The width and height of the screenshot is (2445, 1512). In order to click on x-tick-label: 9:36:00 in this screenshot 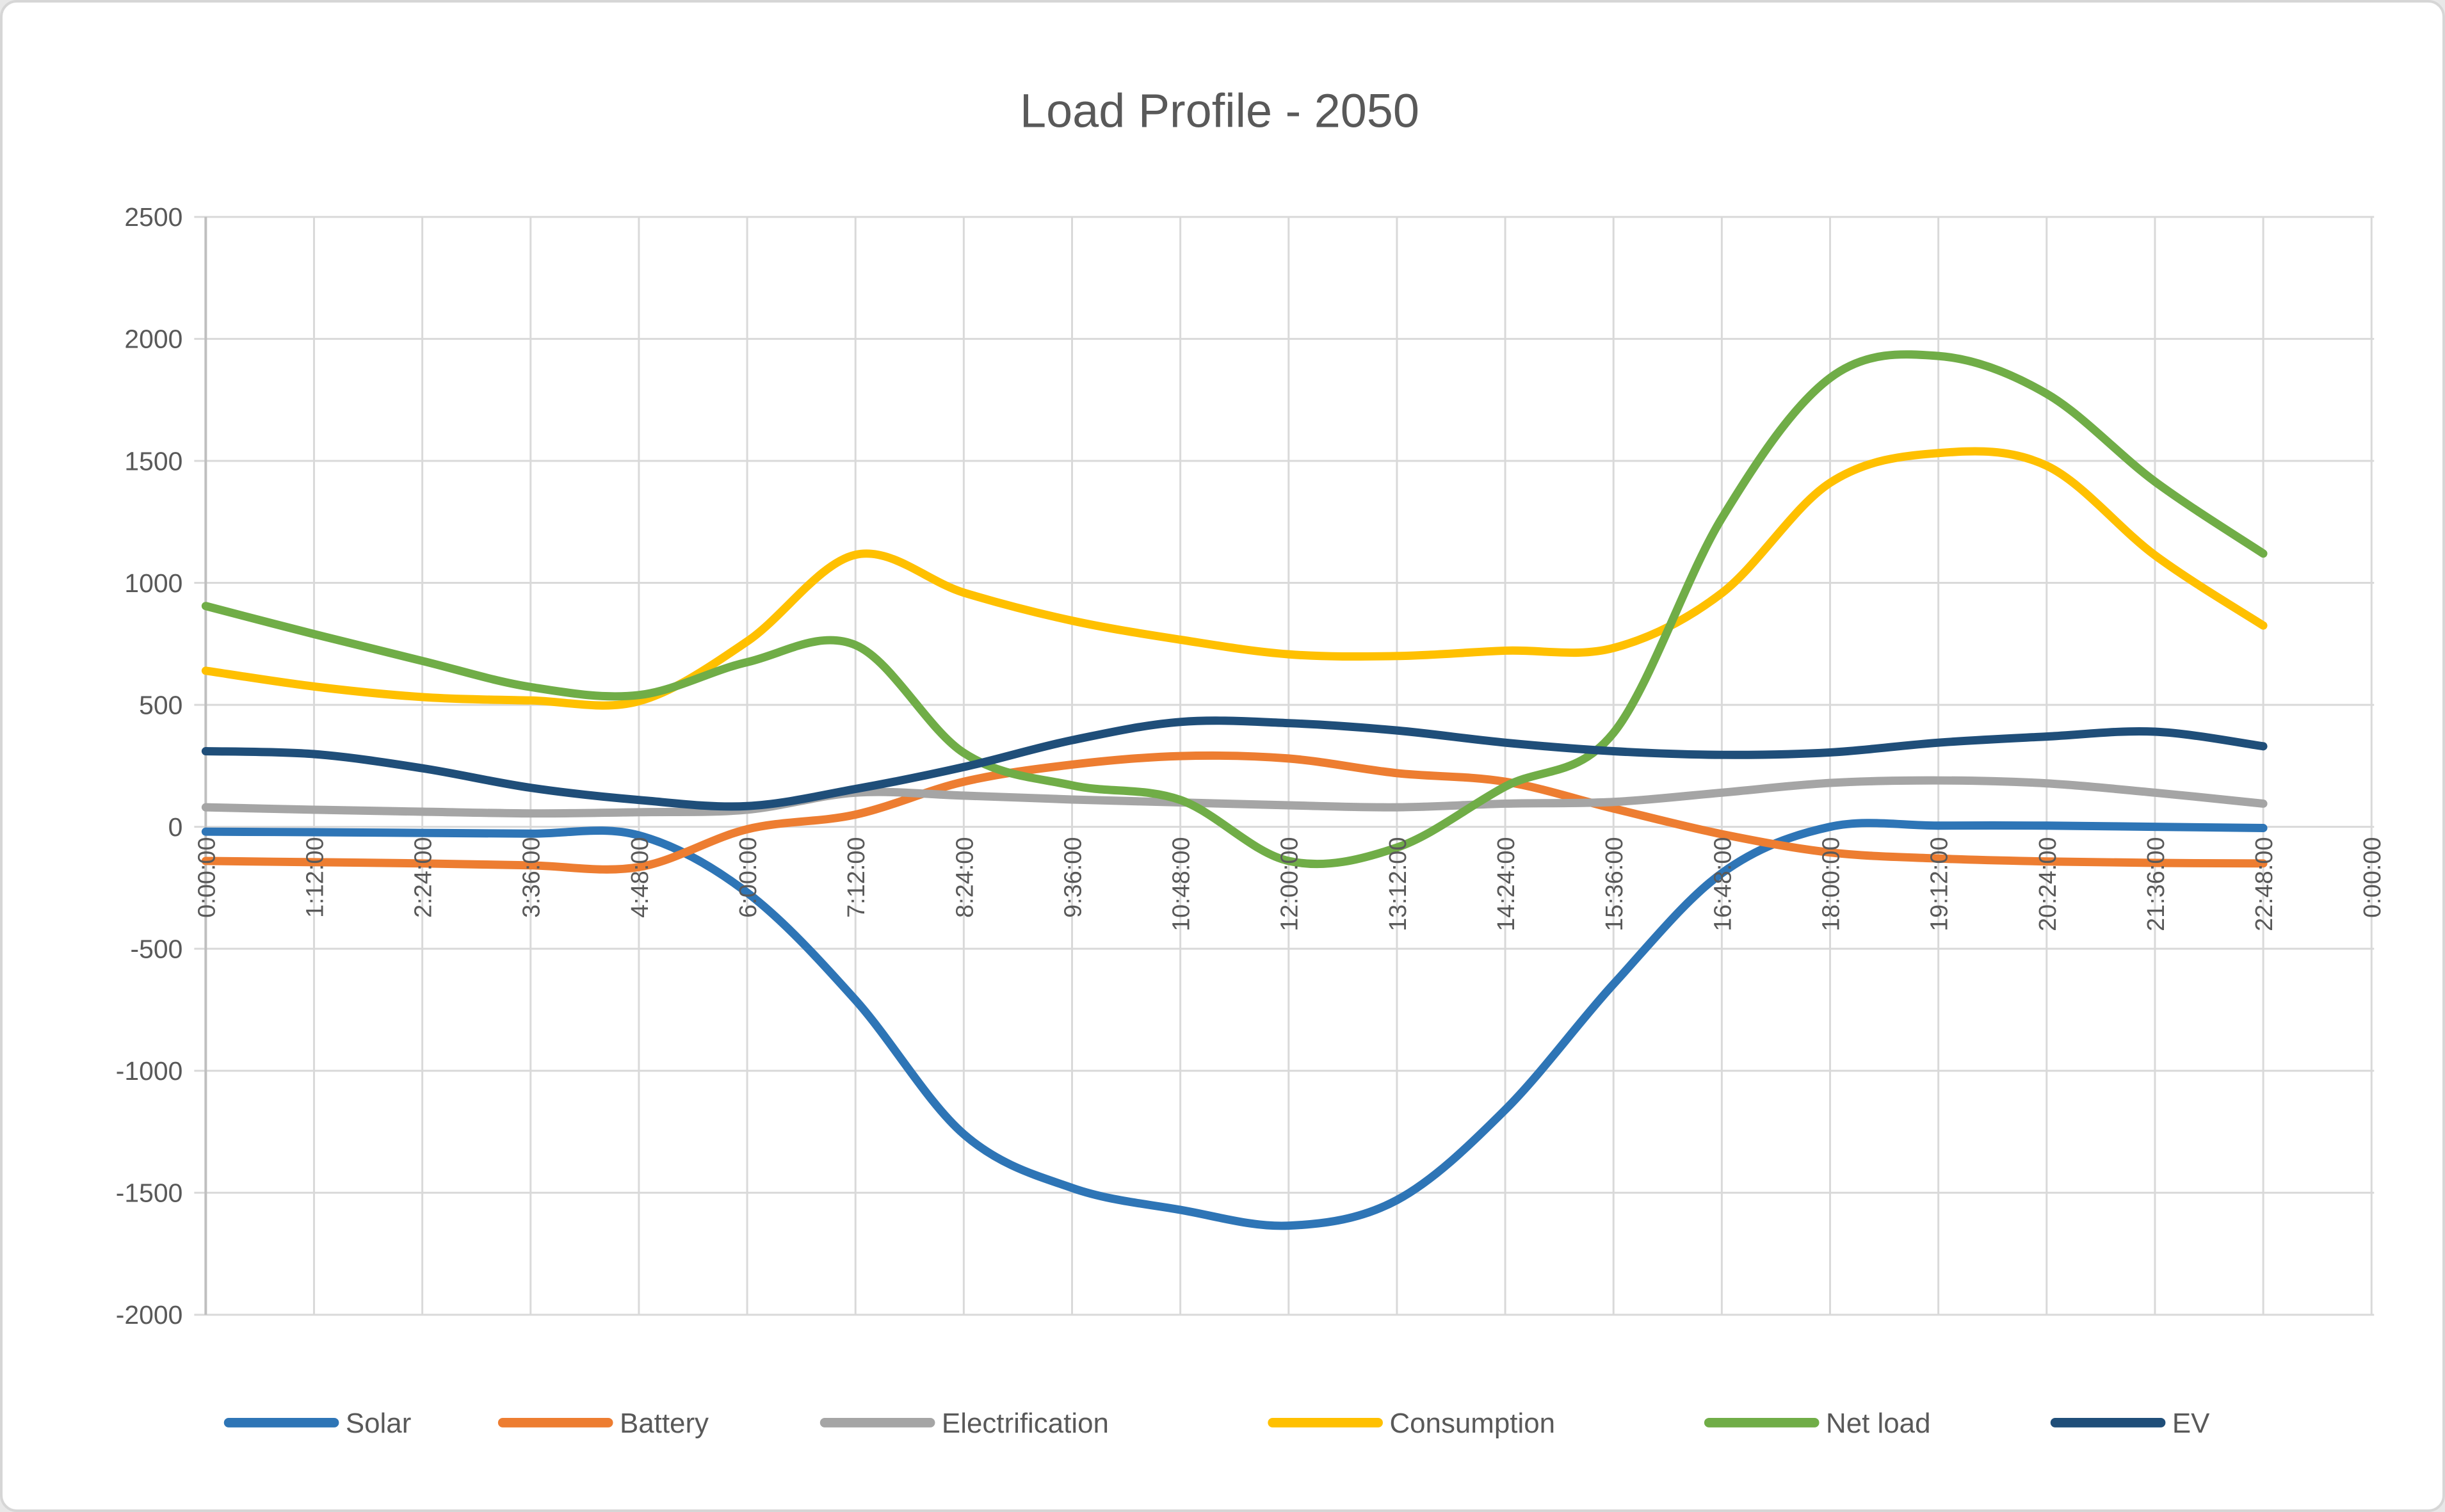, I will do `click(1073, 877)`.